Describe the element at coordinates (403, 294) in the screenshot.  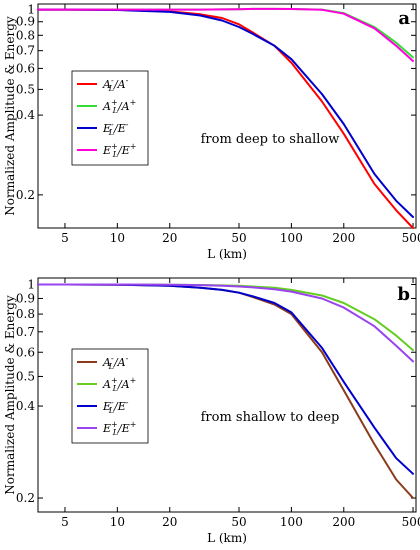
I see `panel-label: b` at that location.